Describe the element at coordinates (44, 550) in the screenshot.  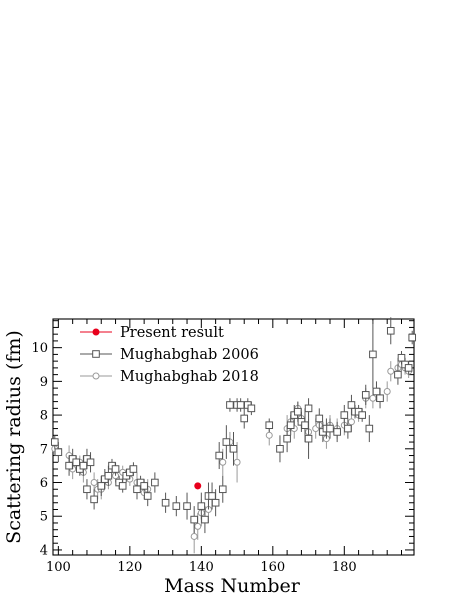
I see `y-tick-label: 4` at that location.